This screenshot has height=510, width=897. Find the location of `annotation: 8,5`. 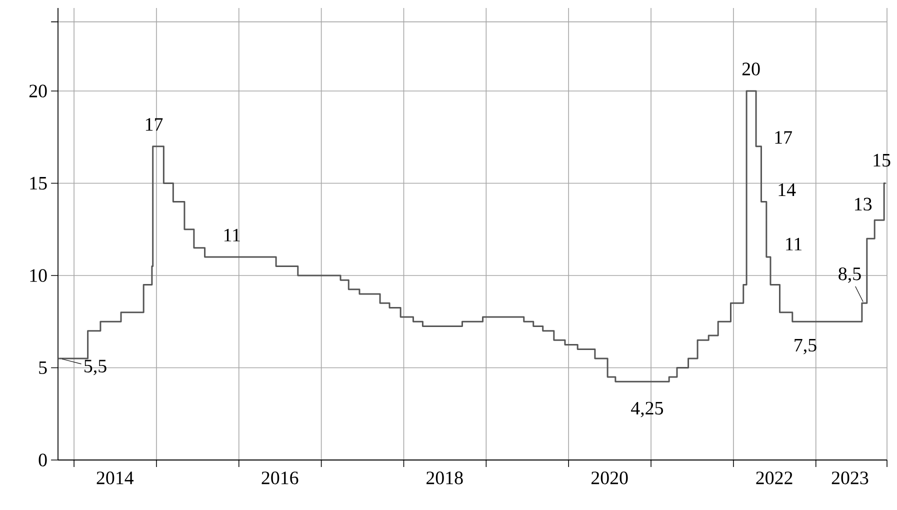

annotation: 8,5 is located at coordinates (849, 275).